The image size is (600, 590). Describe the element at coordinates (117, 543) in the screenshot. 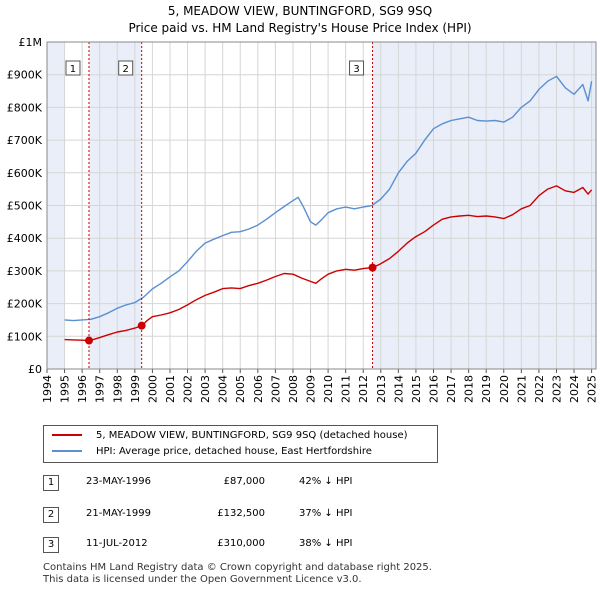

I see `transaction-date: 11-JUL-2012` at that location.